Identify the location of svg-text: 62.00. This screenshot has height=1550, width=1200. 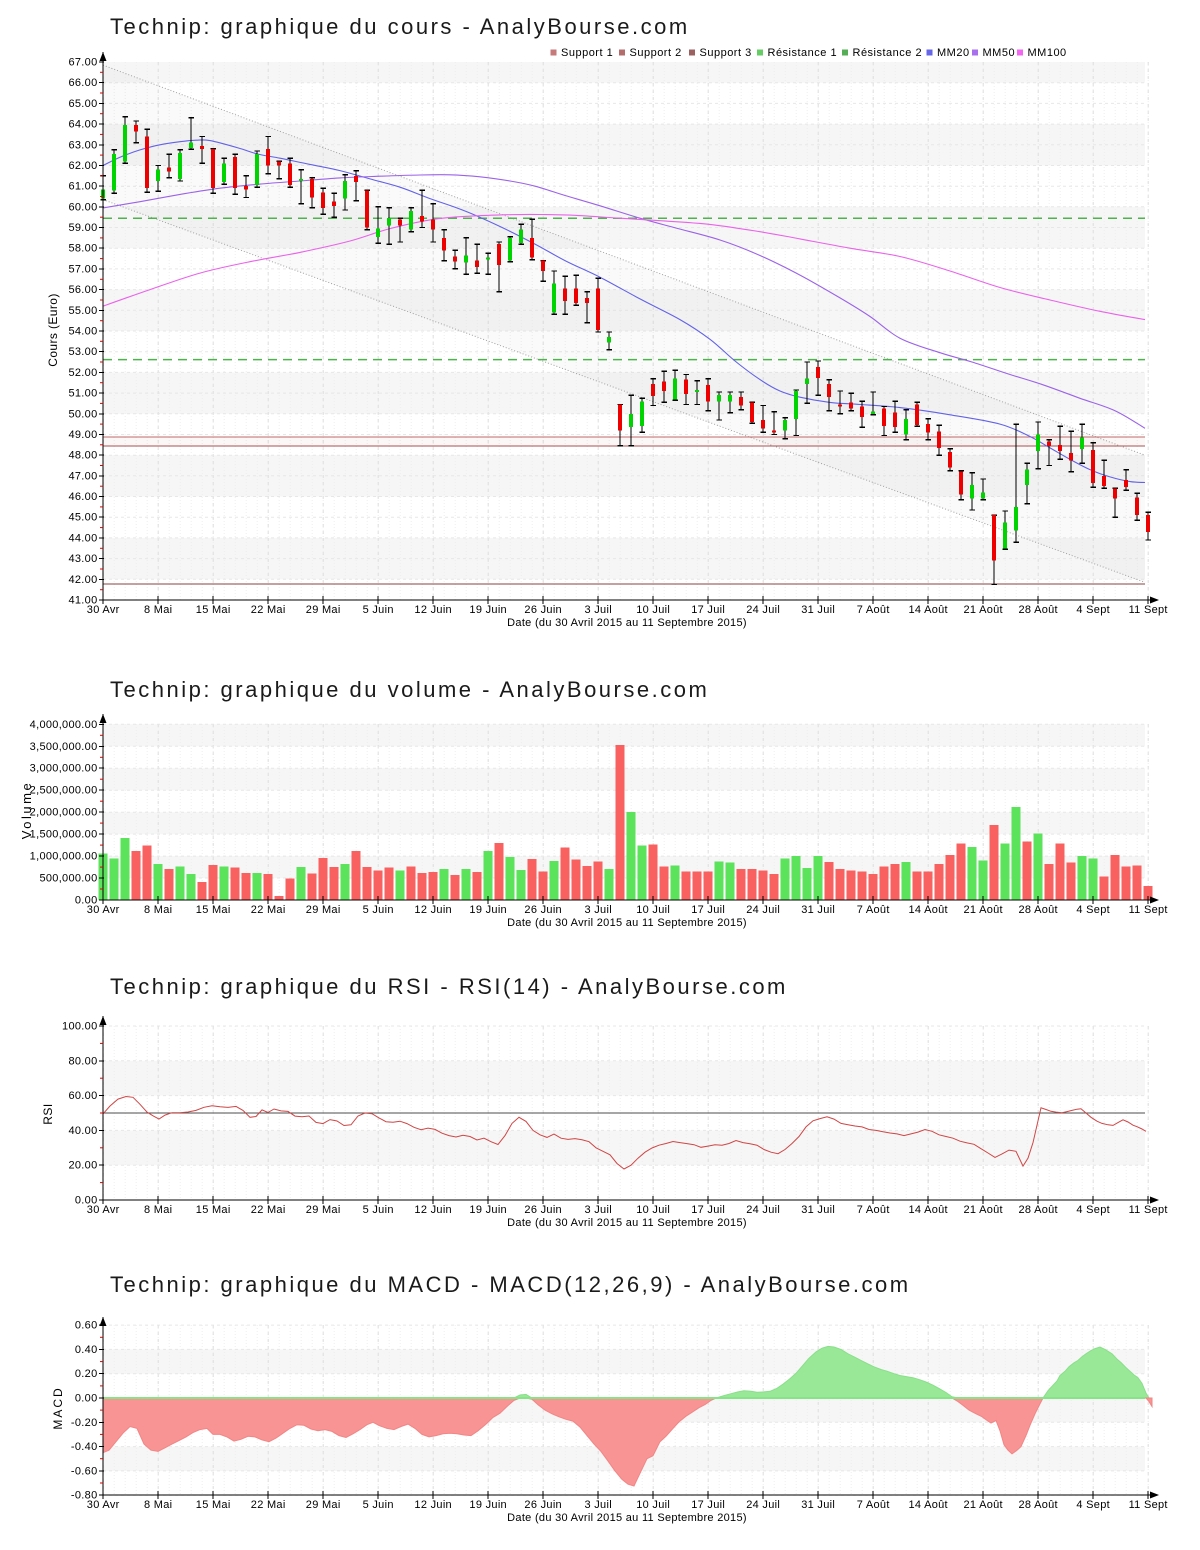
(82, 166).